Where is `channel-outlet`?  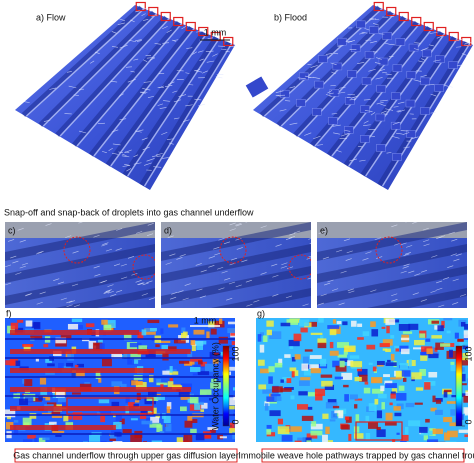 channel-outlet is located at coordinates (453, 36).